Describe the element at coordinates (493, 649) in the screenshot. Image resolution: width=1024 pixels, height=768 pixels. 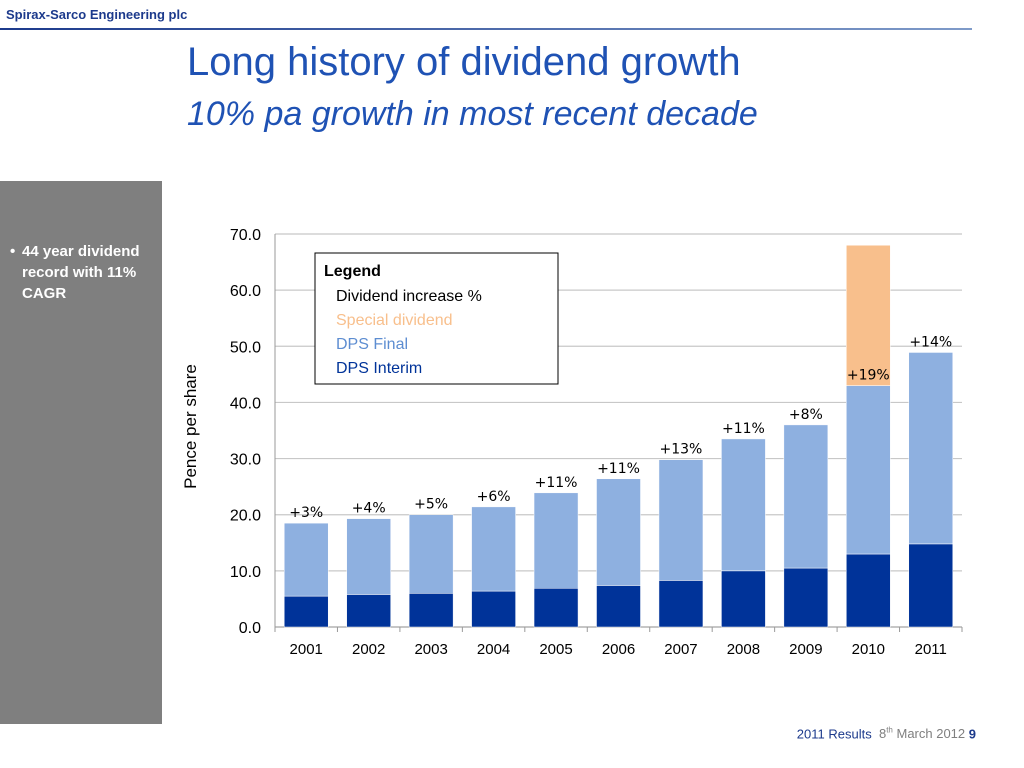
I see `x-tick-label: 2004` at that location.